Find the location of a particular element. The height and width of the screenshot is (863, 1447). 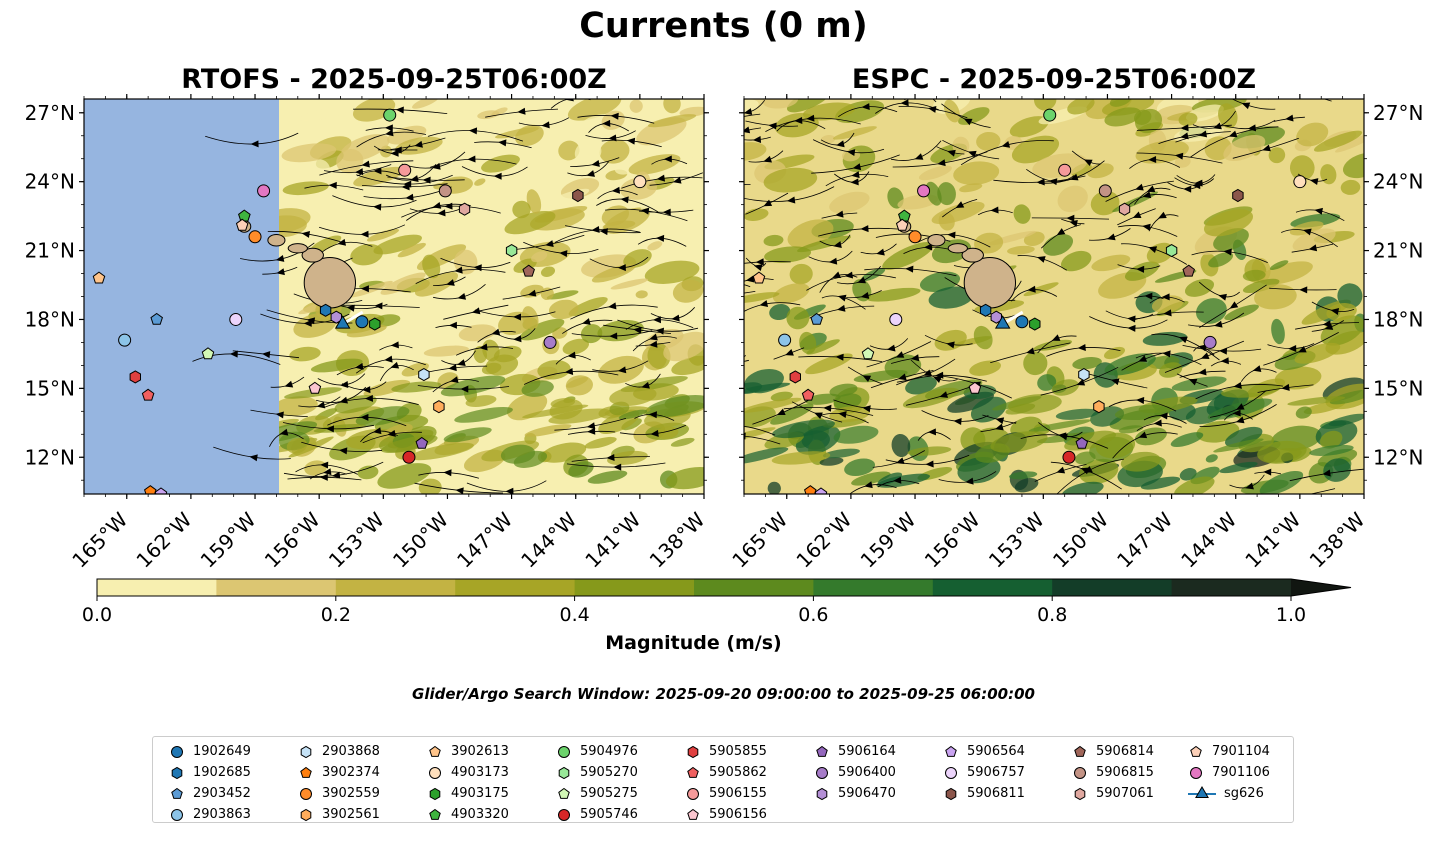

lat-label: 27°N is located at coordinates (50, 113).